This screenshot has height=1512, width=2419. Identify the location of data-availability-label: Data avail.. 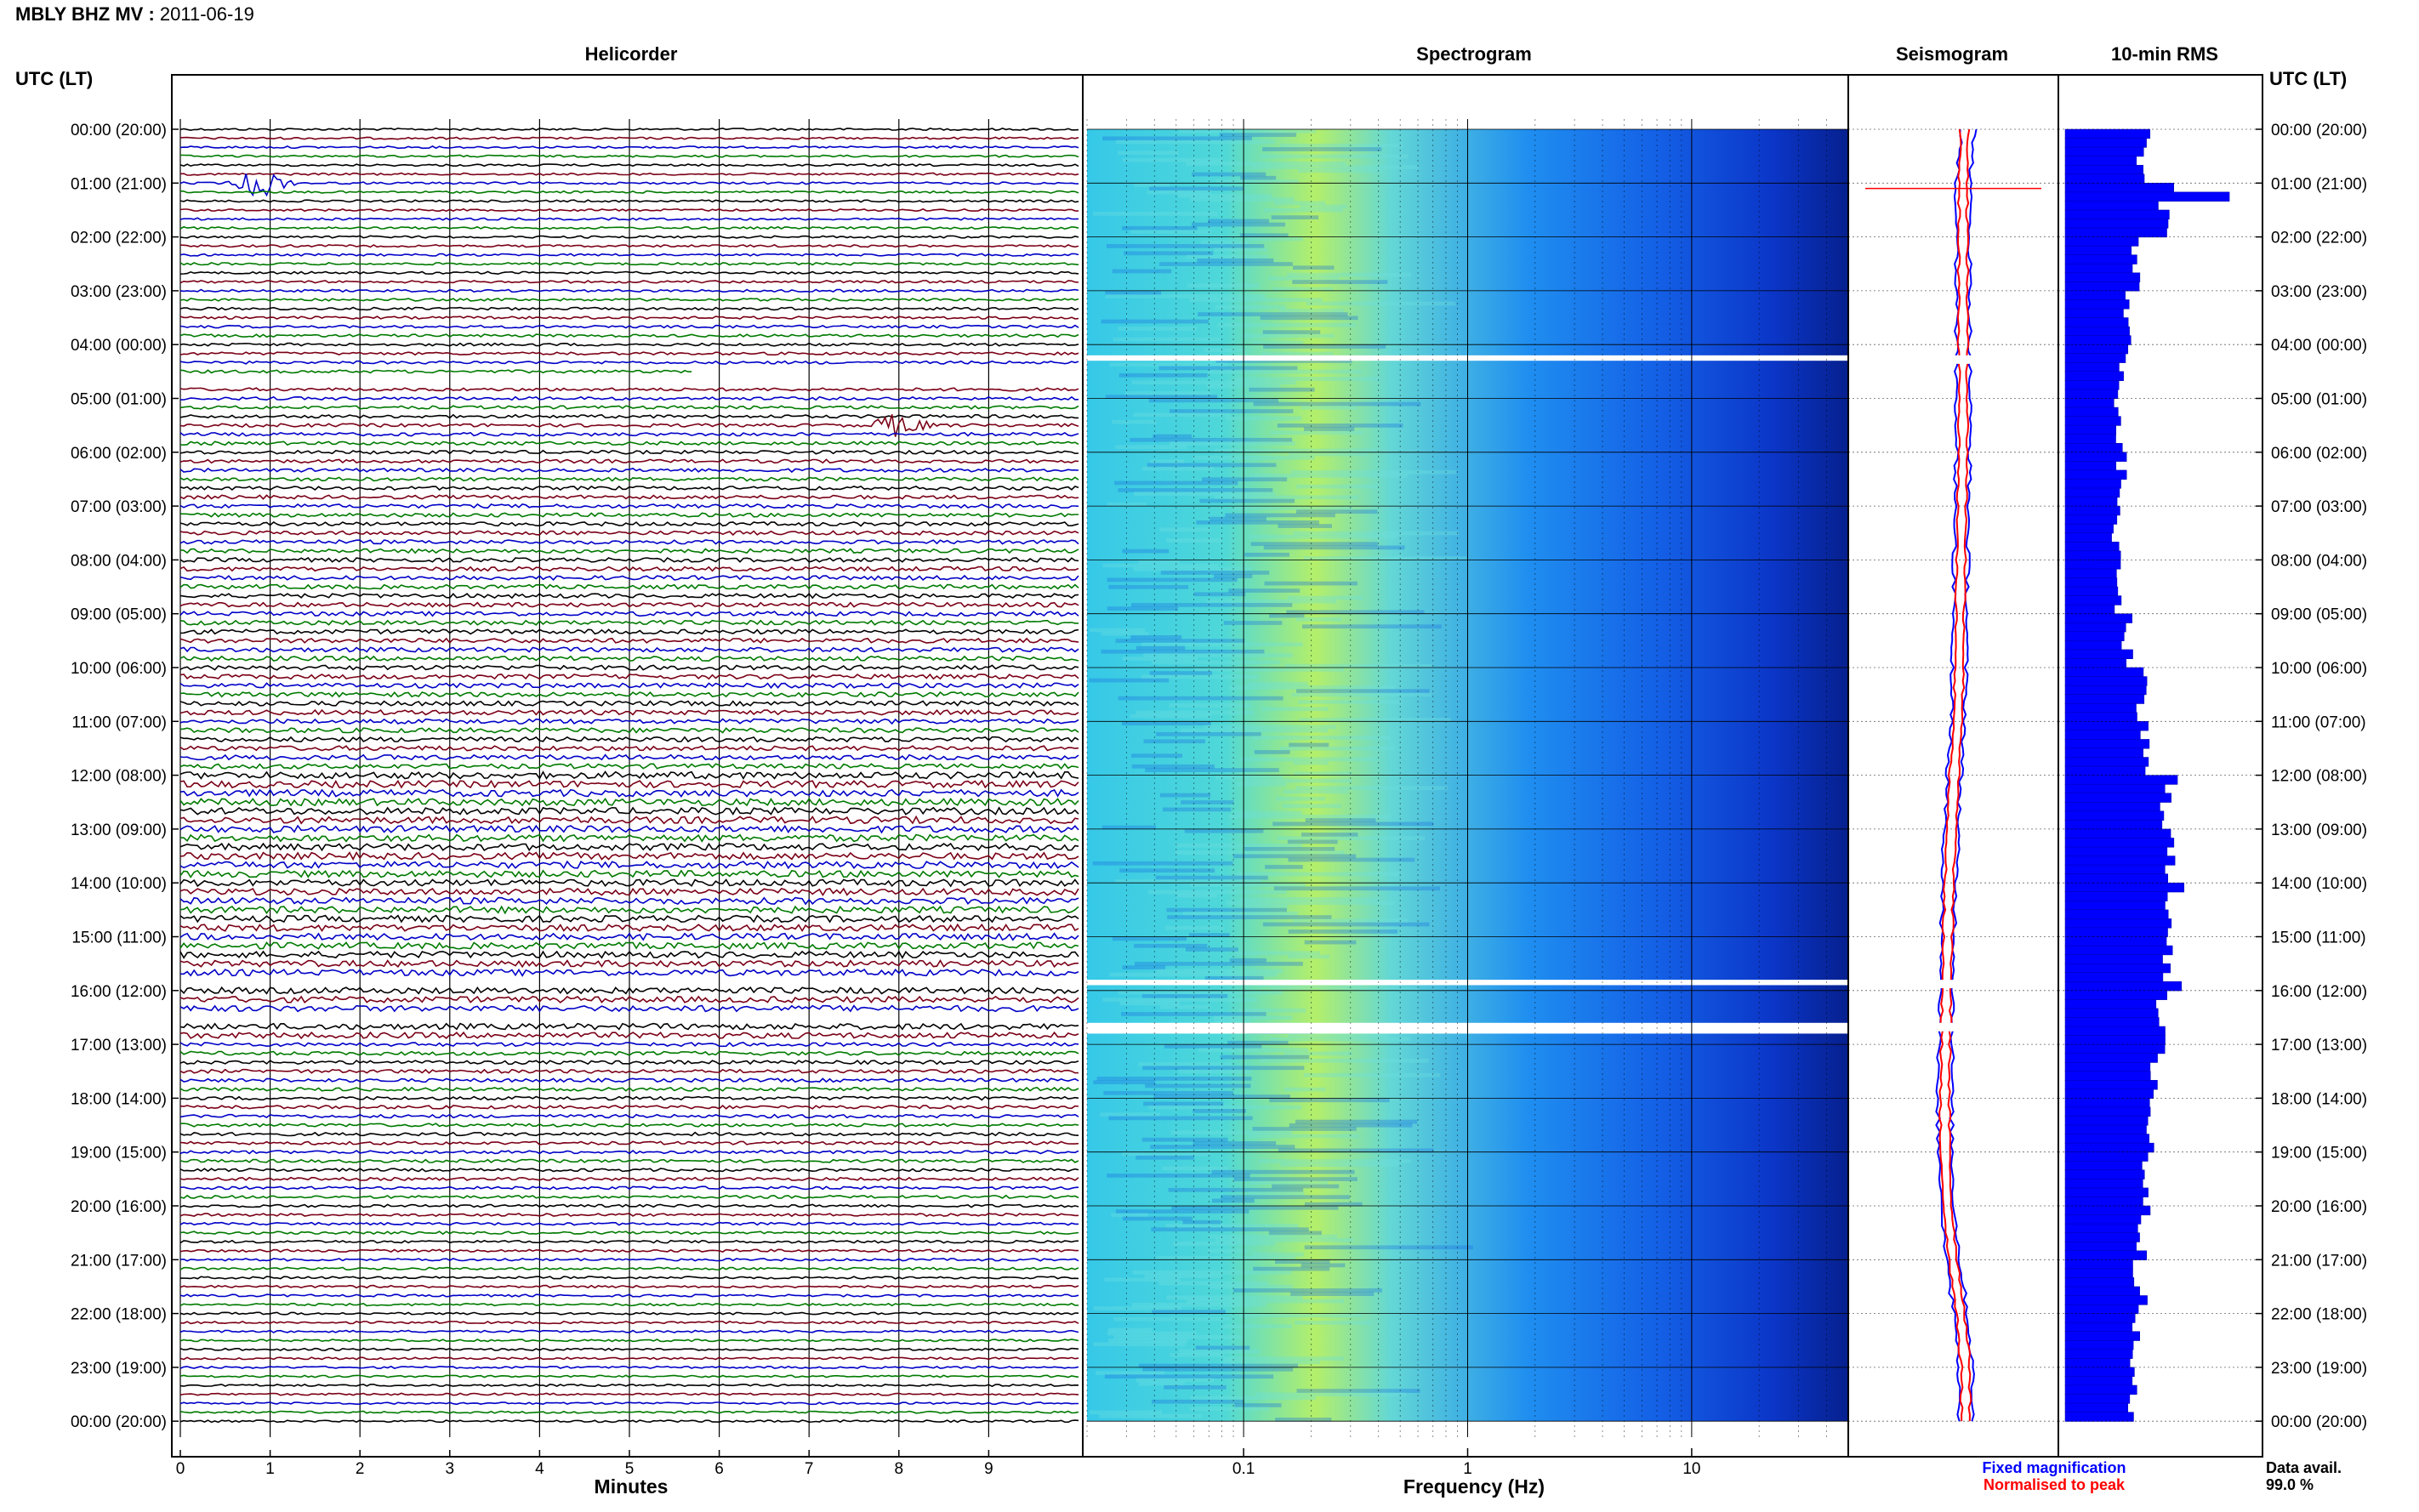
(2304, 1467).